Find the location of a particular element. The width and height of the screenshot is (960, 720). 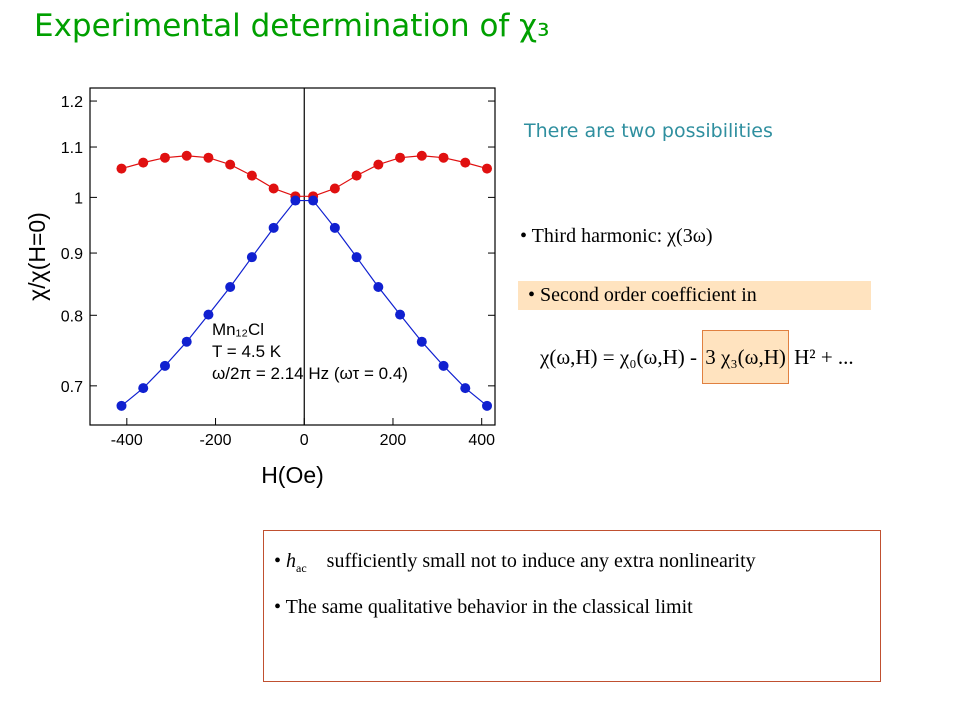

y-tick-label: 1.2 is located at coordinates (72, 102).